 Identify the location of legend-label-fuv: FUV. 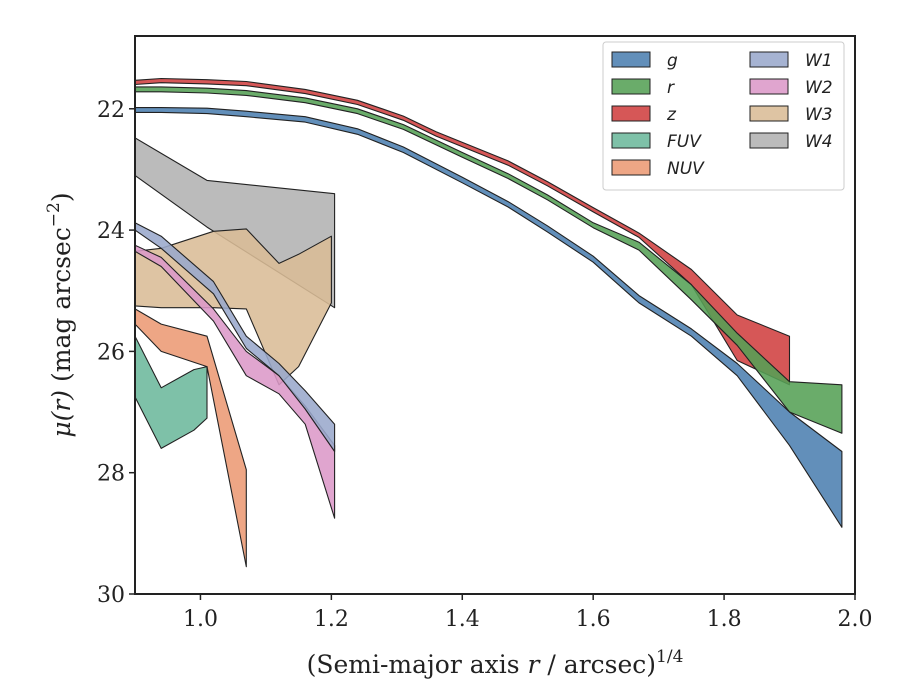
(684, 142).